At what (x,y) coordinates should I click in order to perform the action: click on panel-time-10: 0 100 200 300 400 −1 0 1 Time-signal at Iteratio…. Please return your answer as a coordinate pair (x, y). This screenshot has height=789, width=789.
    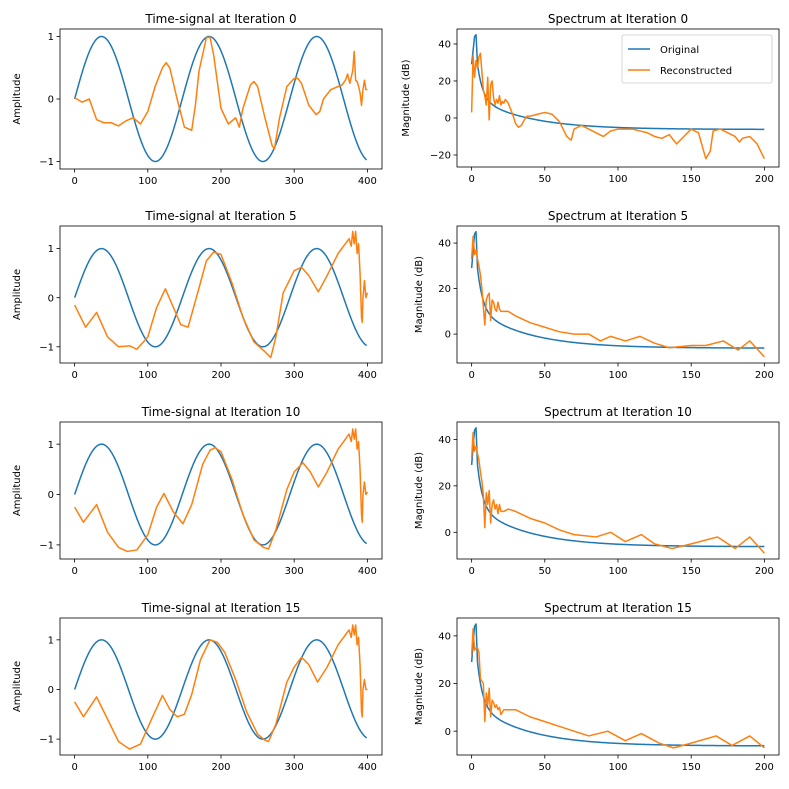
    Looking at the image, I should click on (197, 491).